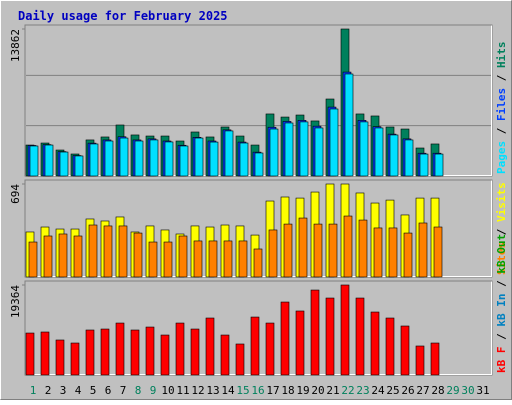 Image resolution: width=512 pixels, height=405 pixels. What do you see at coordinates (15, 301) in the screenshot?
I see `y-tick-label: 19364` at bounding box center [15, 301].